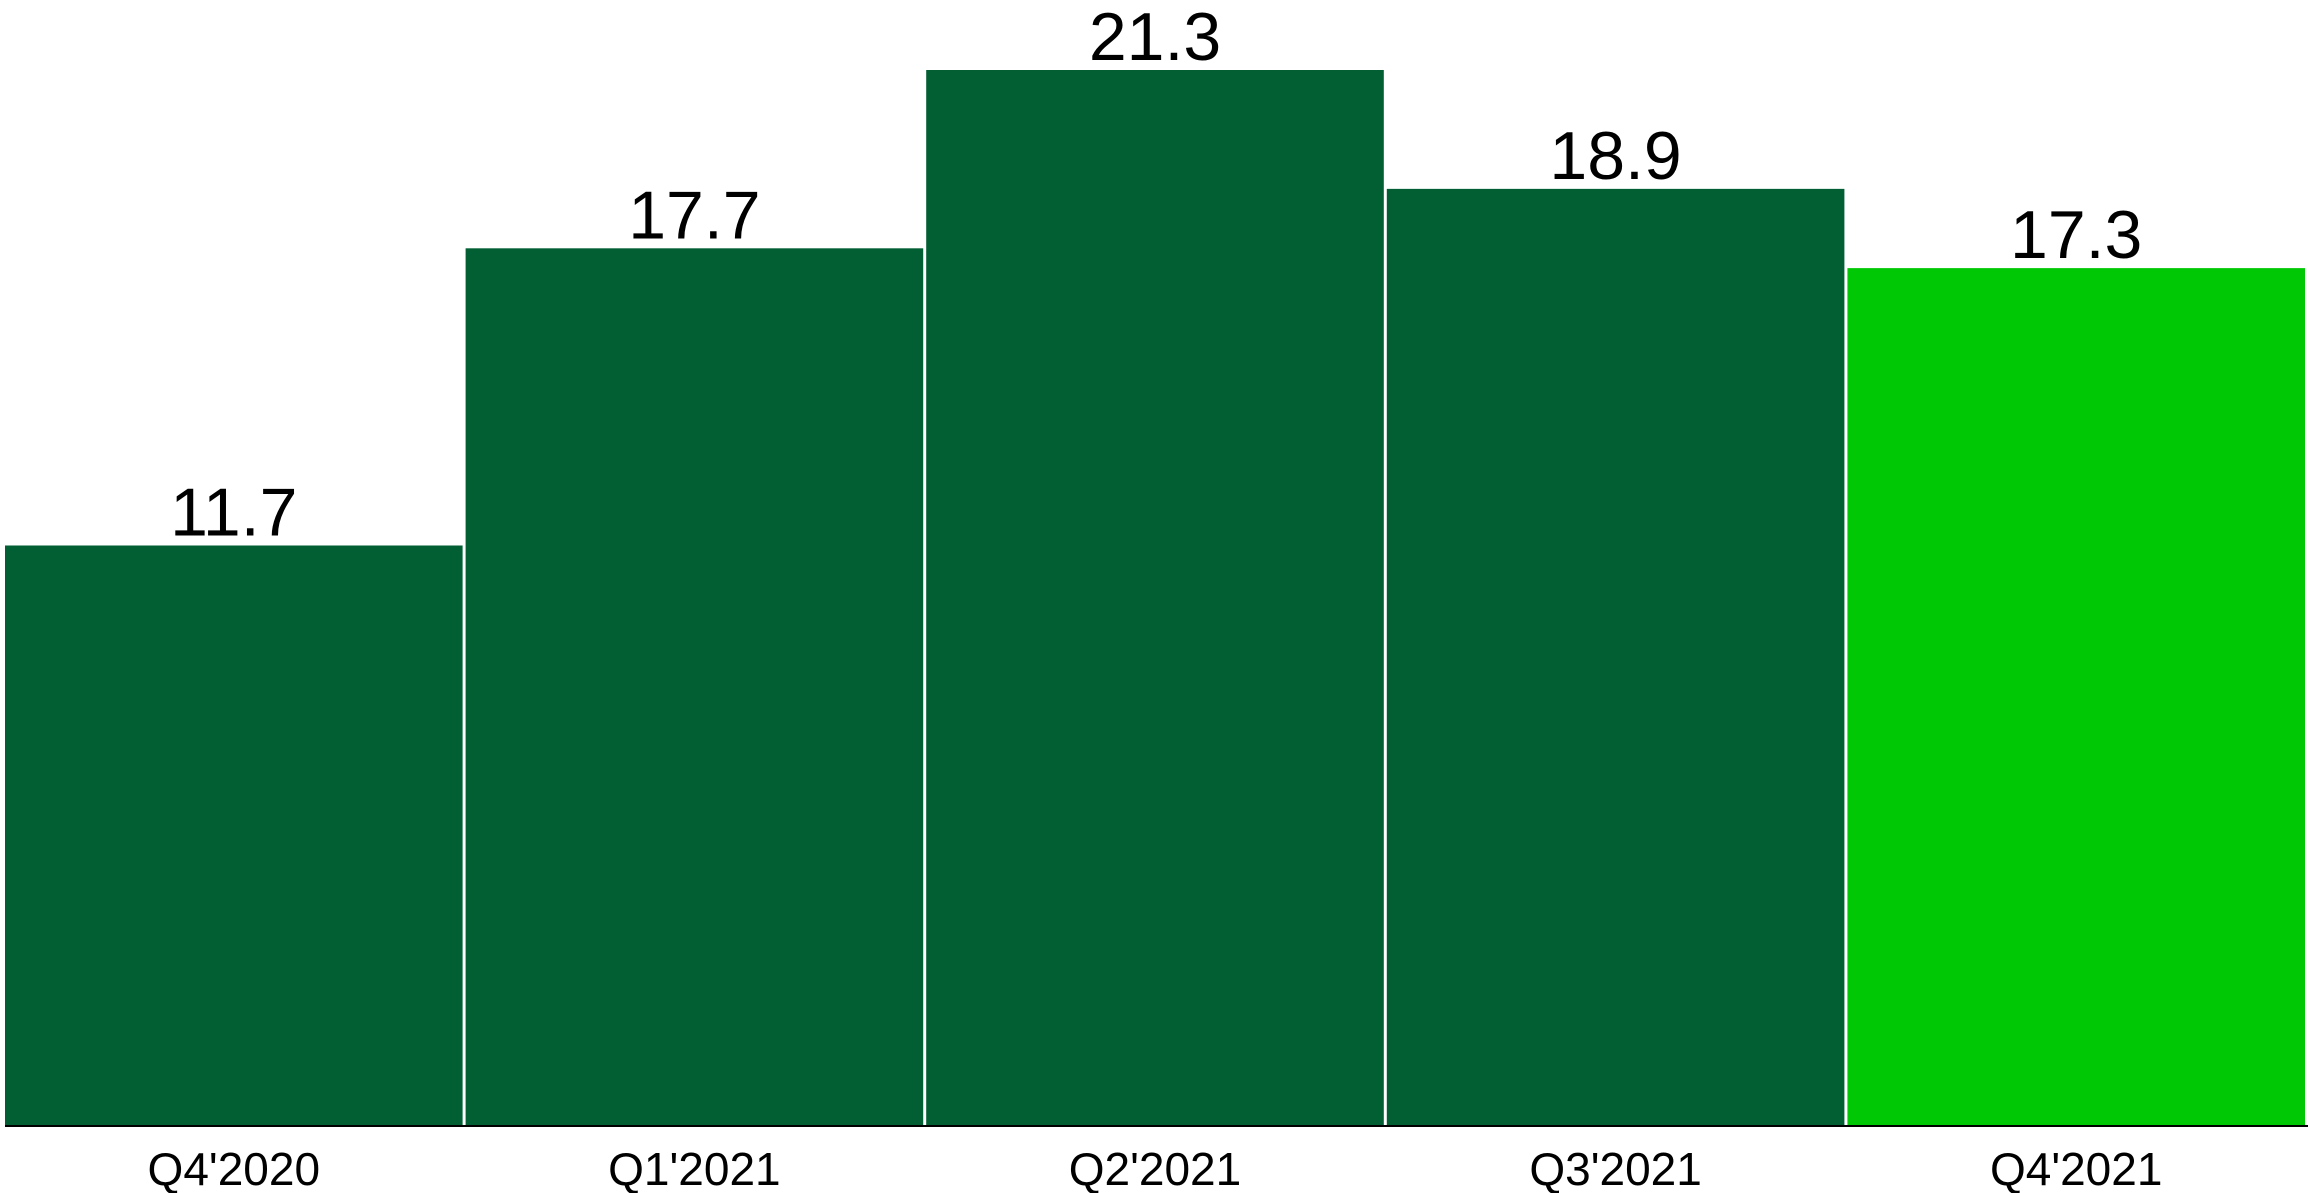 The height and width of the screenshot is (1193, 2308). I want to click on x-tick-labels-layer: Q4'2020 Q1'2021 Q2'2021 Q3'2021 Q4'2021, so click(1155, 1168).